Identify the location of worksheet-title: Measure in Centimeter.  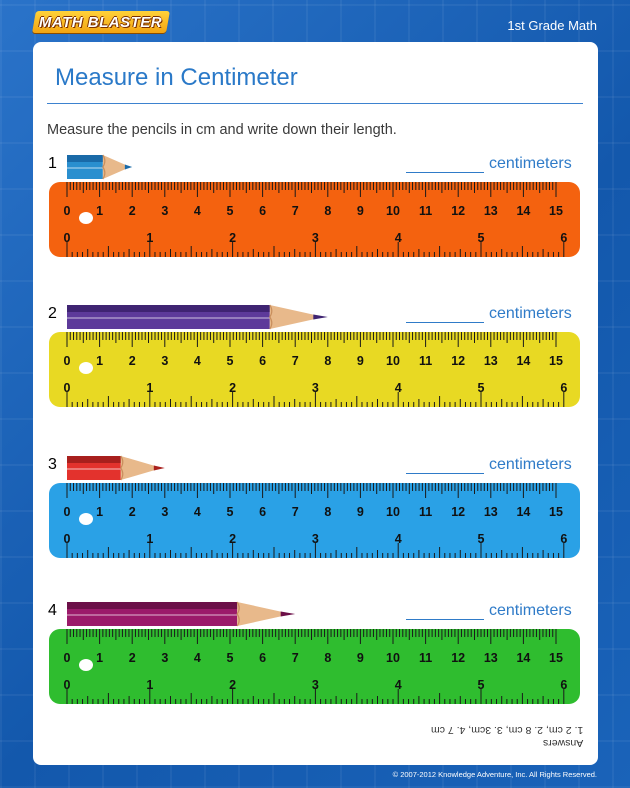
(176, 77).